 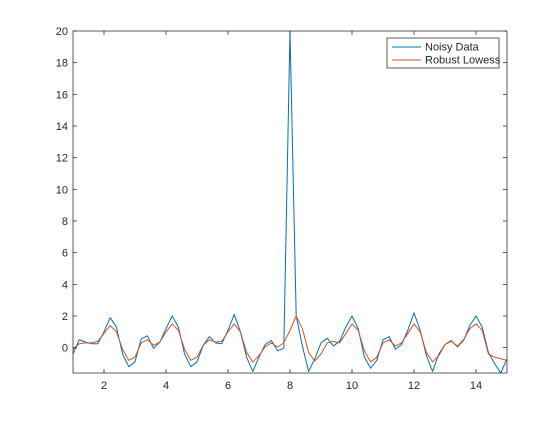 What do you see at coordinates (65, 349) in the screenshot?
I see `y-tick-label: 0` at bounding box center [65, 349].